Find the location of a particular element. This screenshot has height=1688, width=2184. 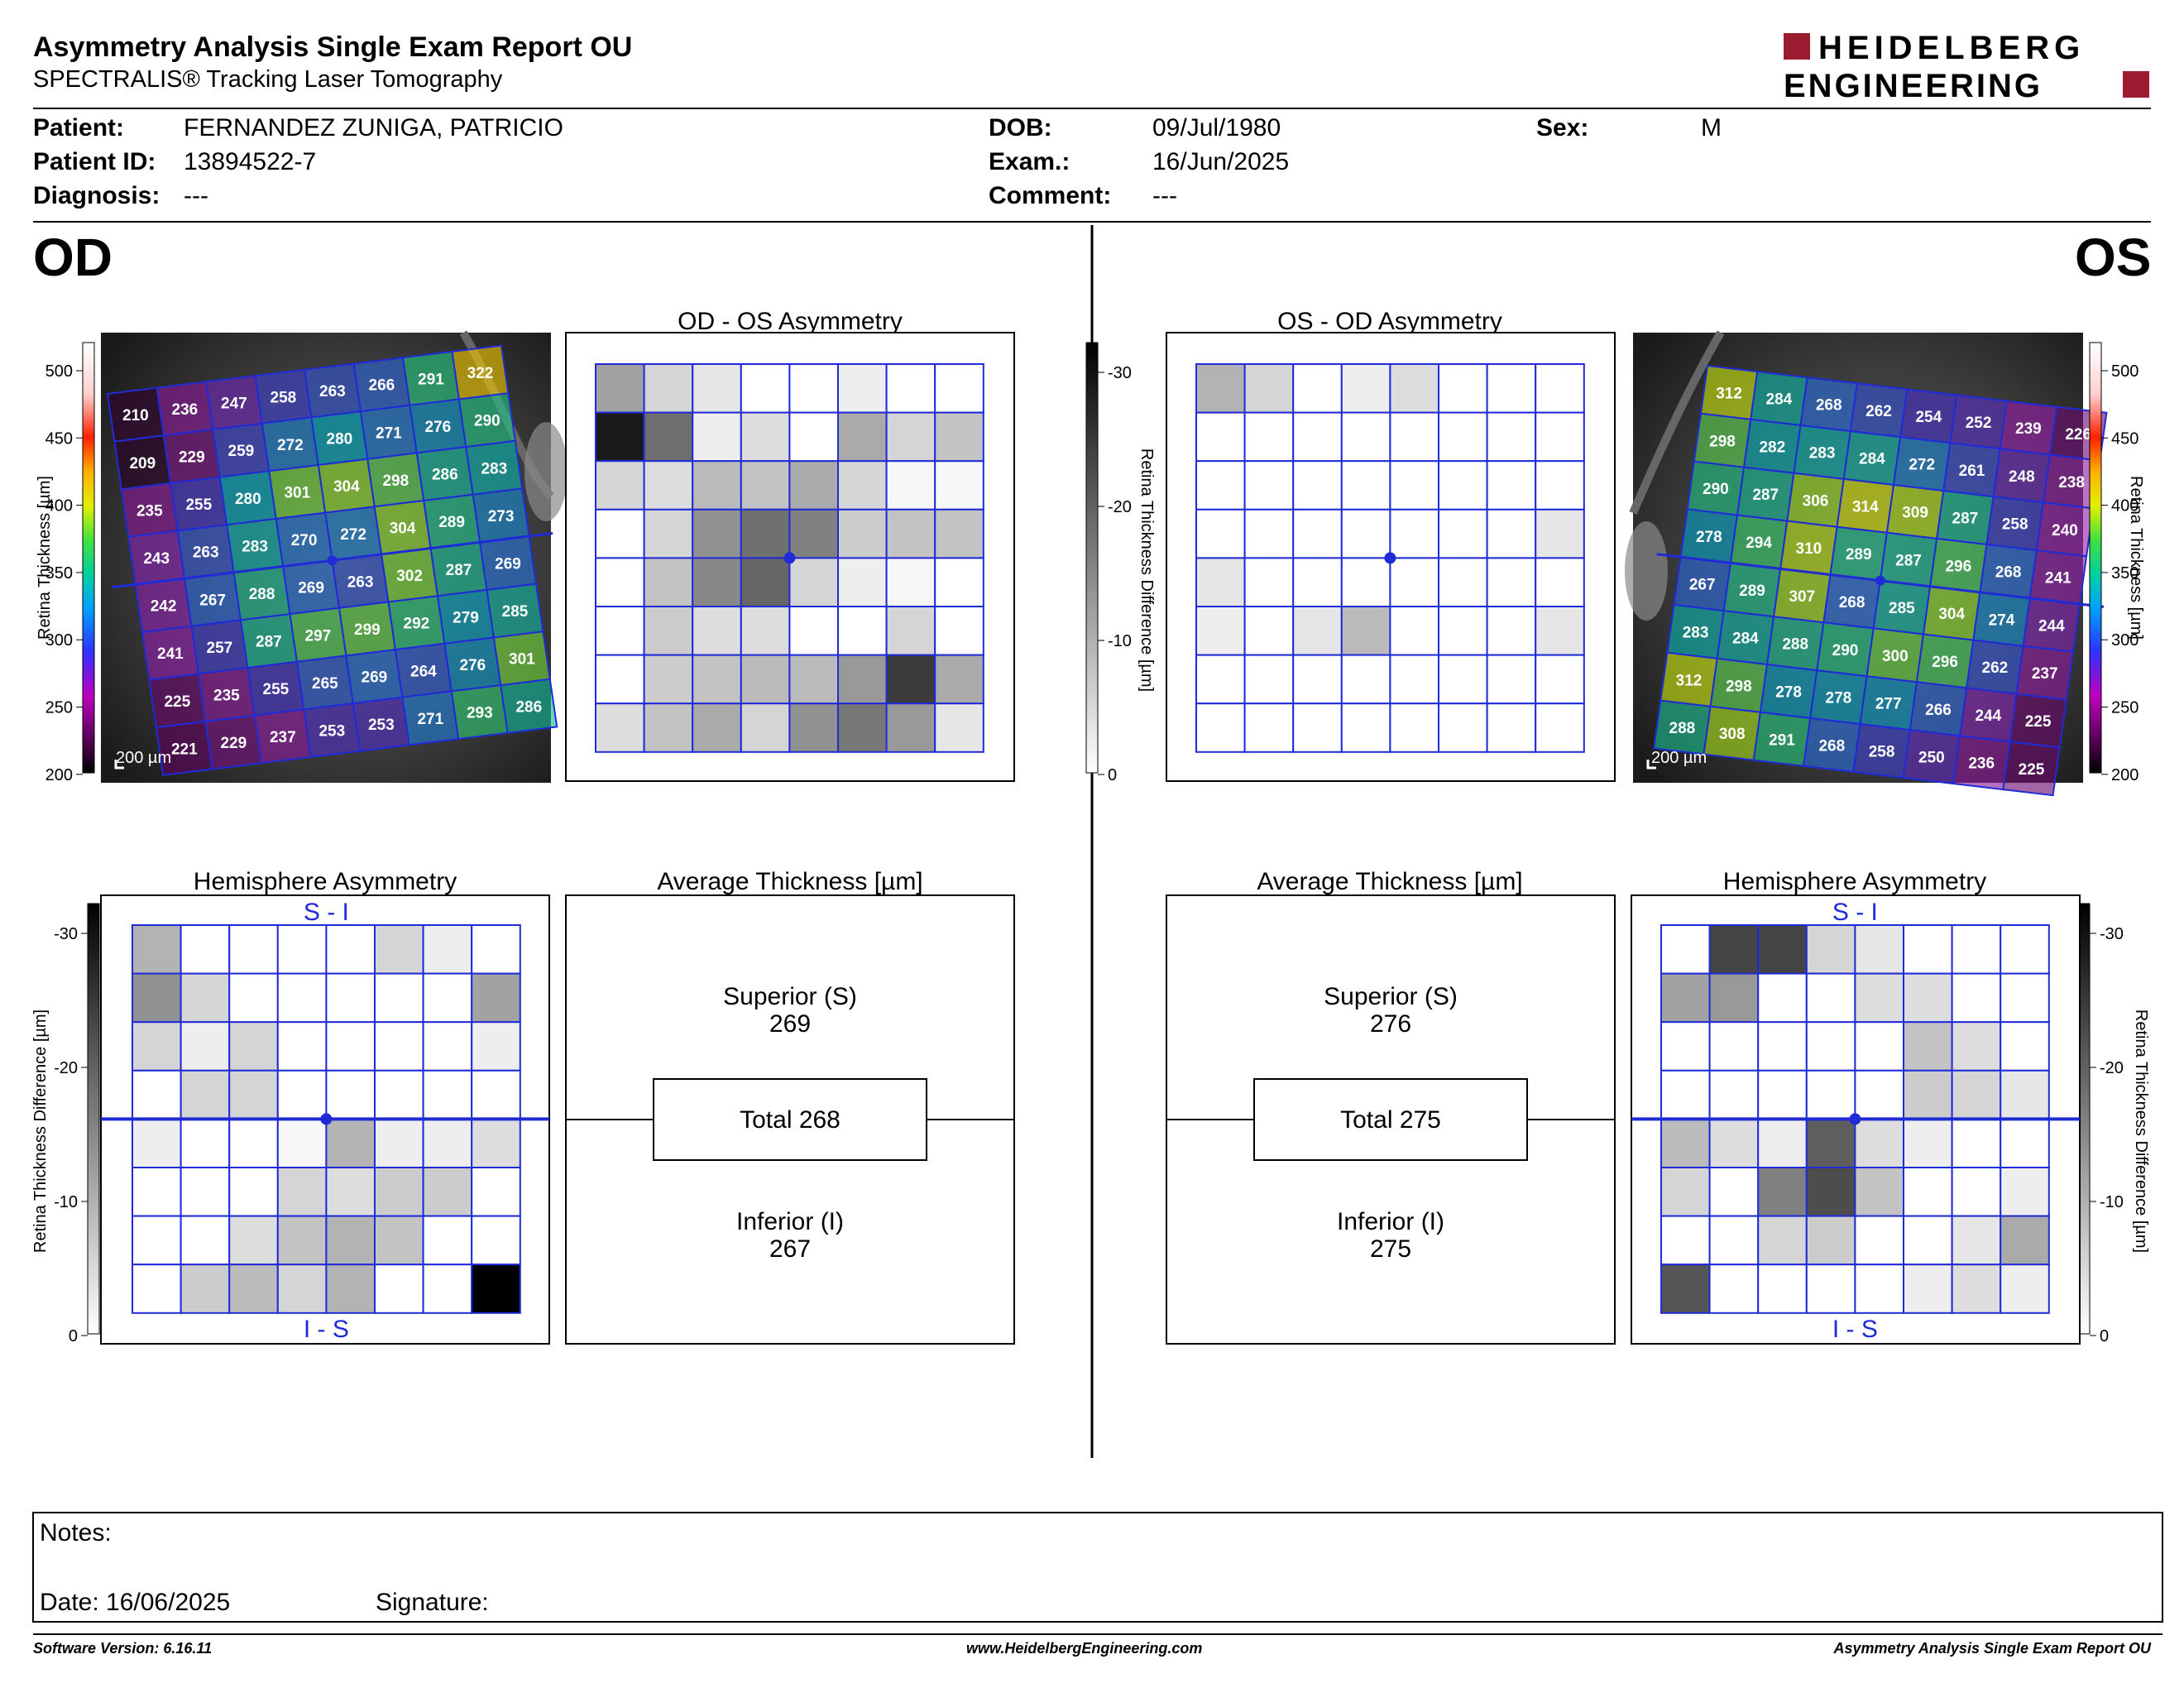

footer-software-version: Software Version: 6.16.11 is located at coordinates (123, 1648).